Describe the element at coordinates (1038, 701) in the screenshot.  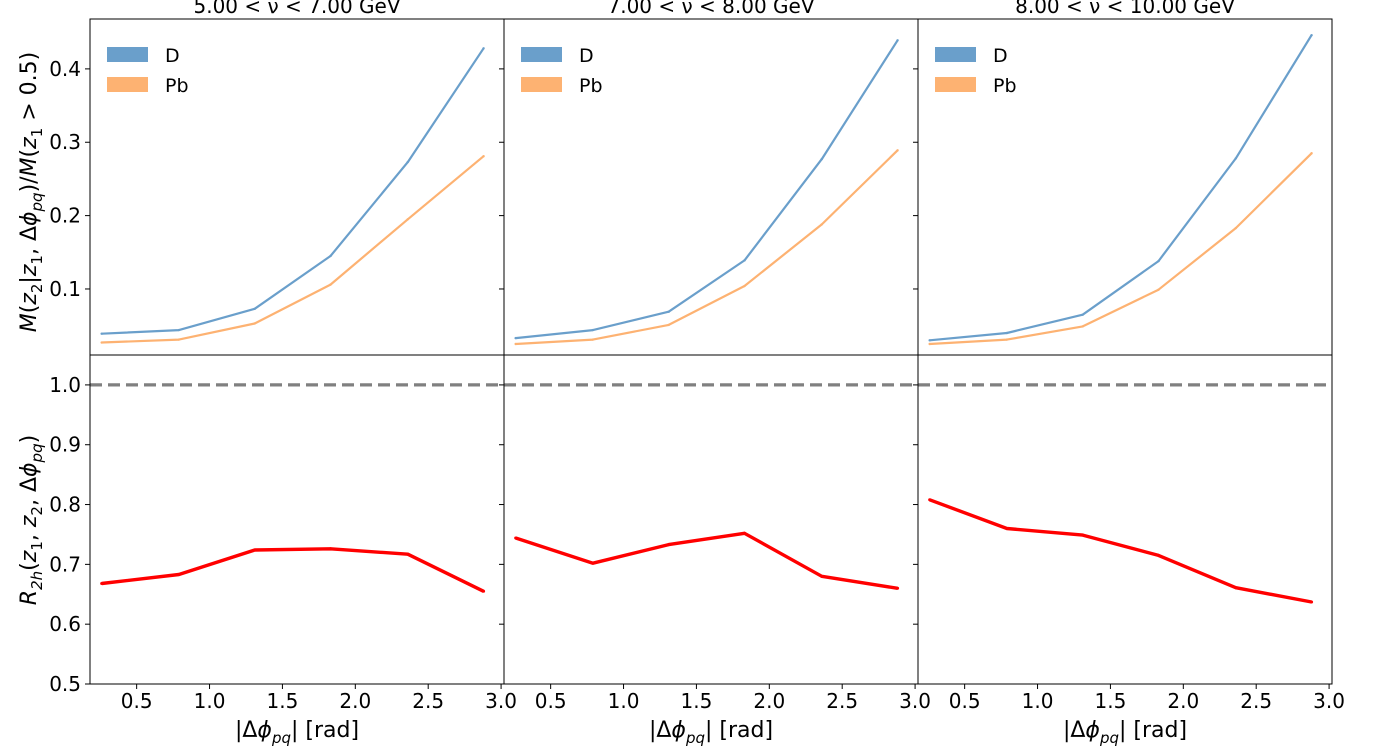
I see `x-tick-label: 1.0` at that location.